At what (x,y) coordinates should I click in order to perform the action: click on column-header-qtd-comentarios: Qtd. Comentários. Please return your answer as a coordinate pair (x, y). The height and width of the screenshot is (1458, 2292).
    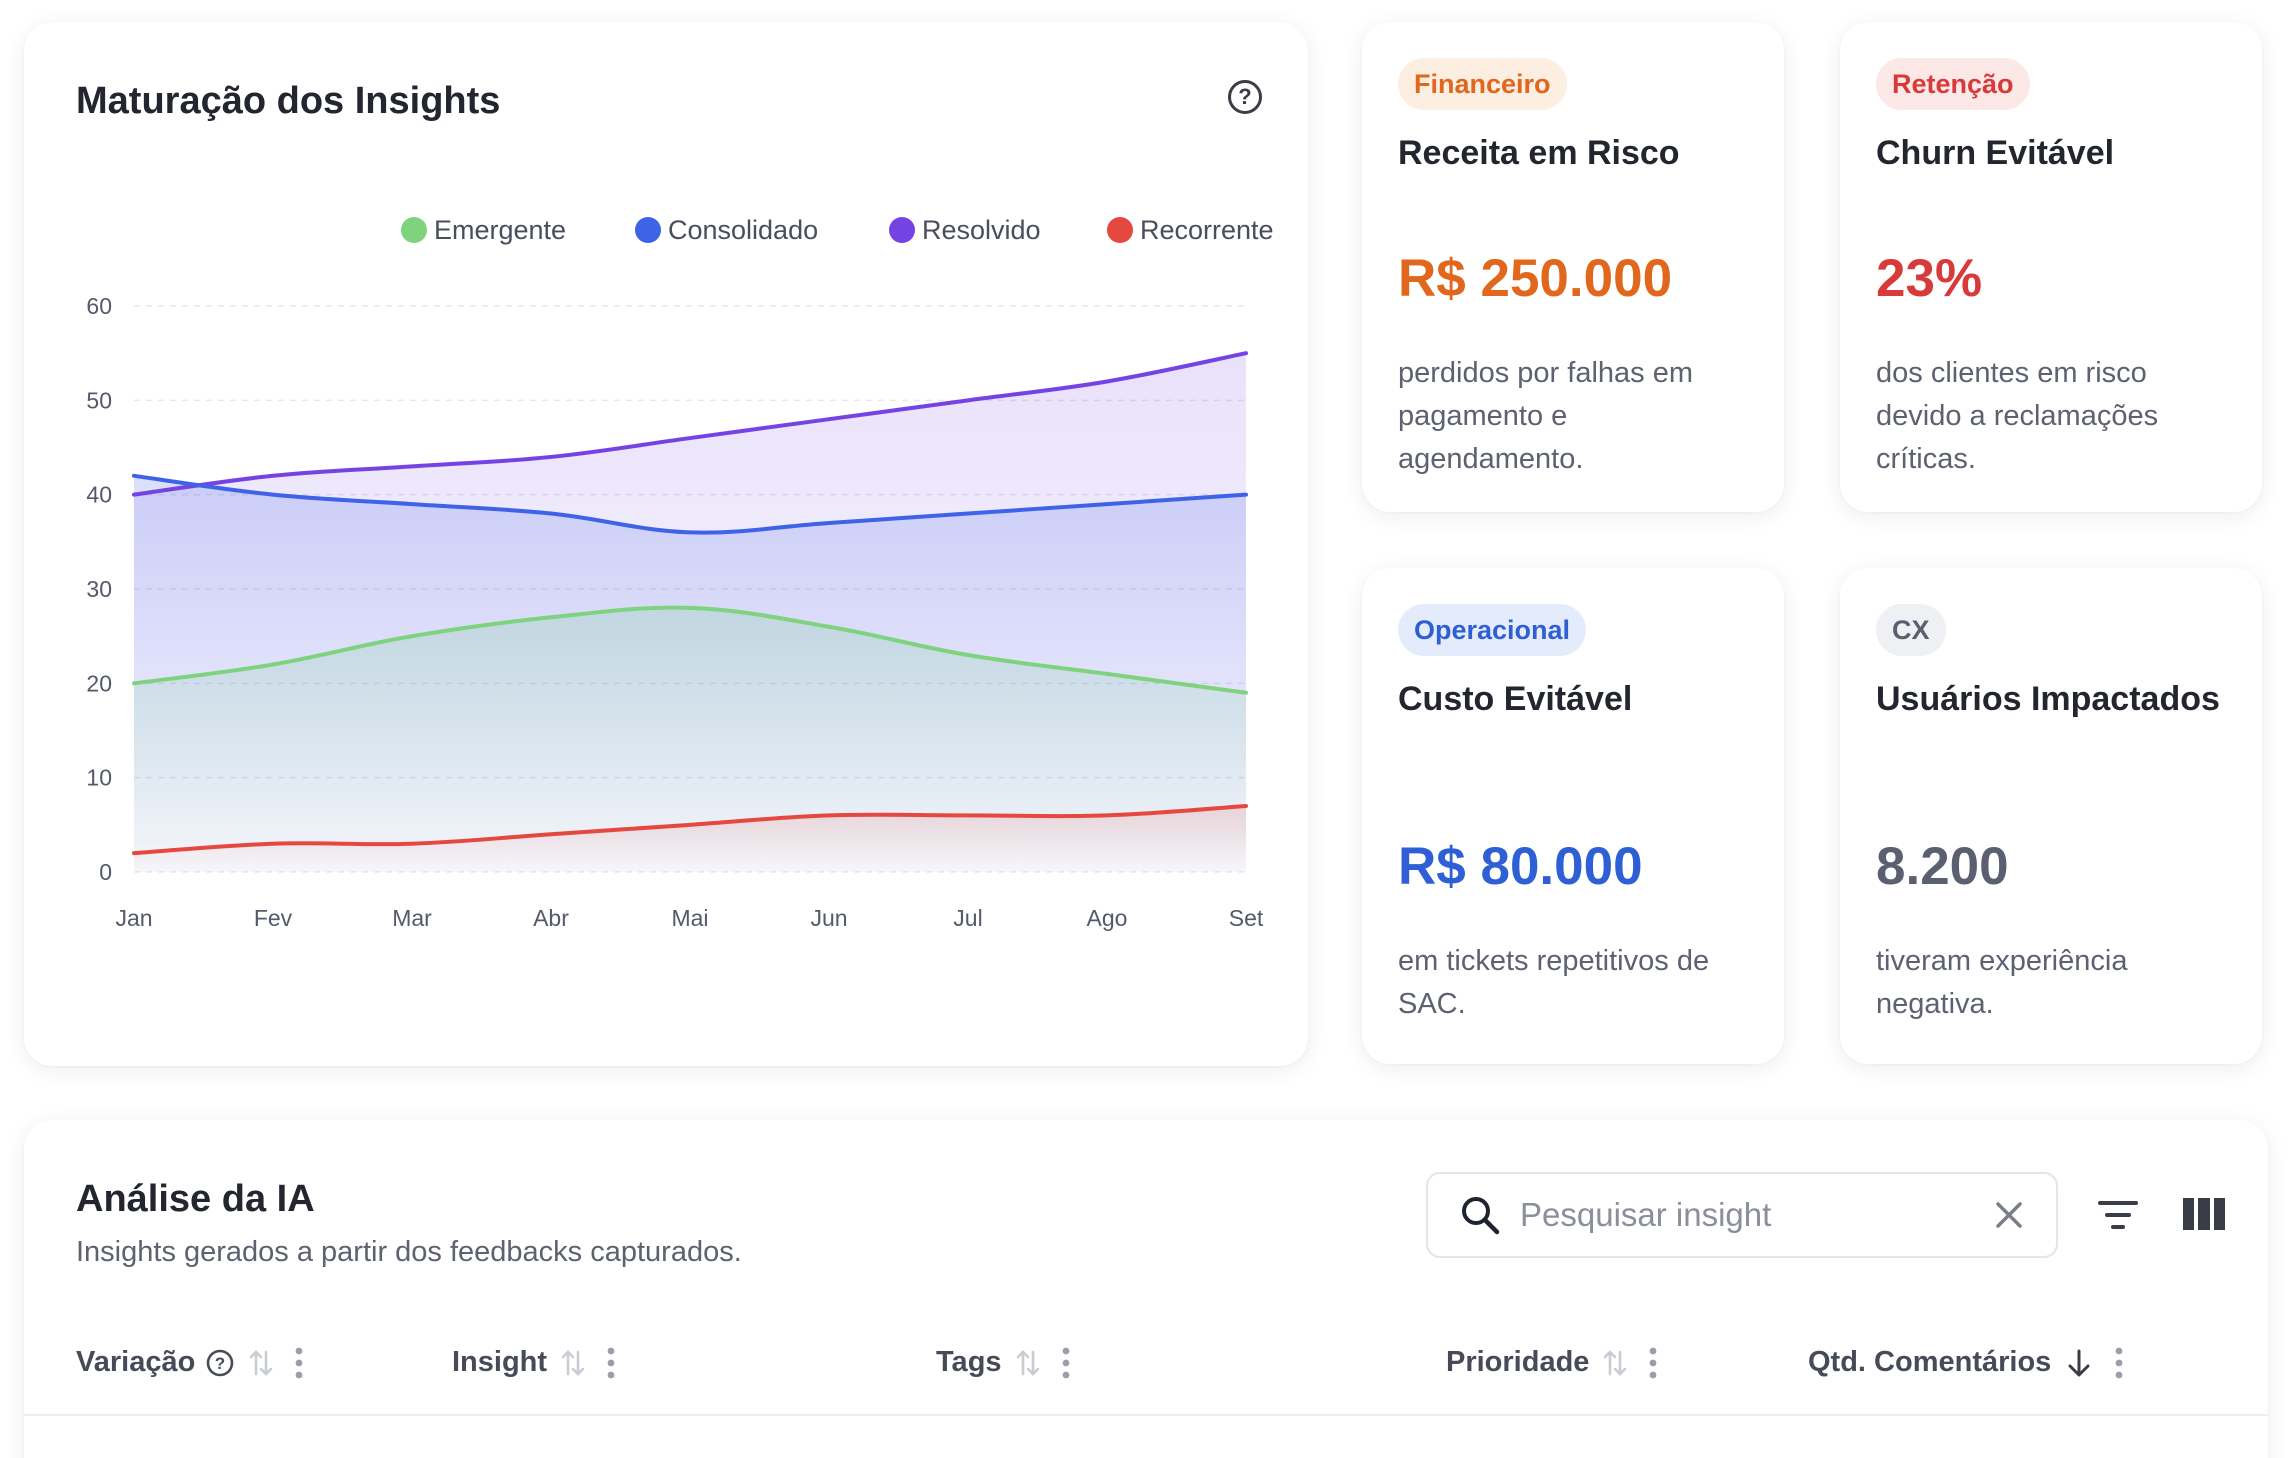
    Looking at the image, I should click on (1965, 1362).